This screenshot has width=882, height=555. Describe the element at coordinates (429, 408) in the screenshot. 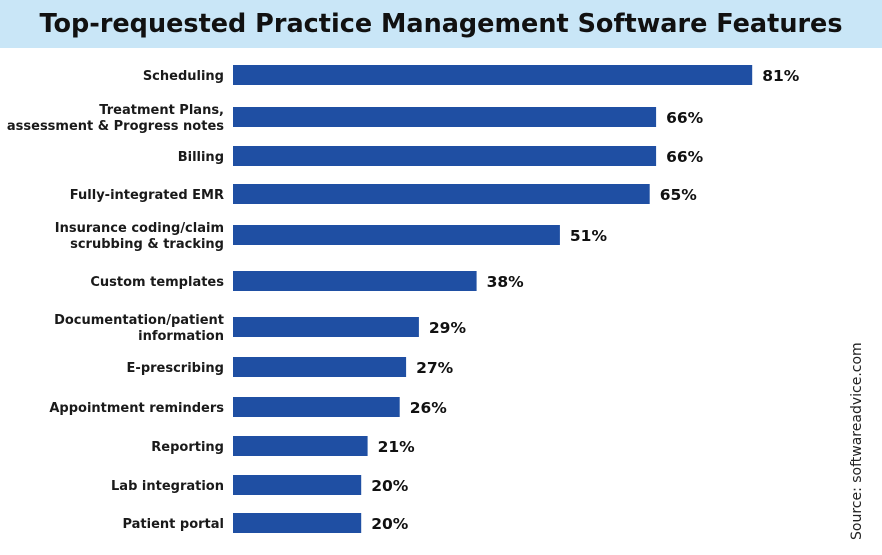

I see `value-label: 26%` at that location.